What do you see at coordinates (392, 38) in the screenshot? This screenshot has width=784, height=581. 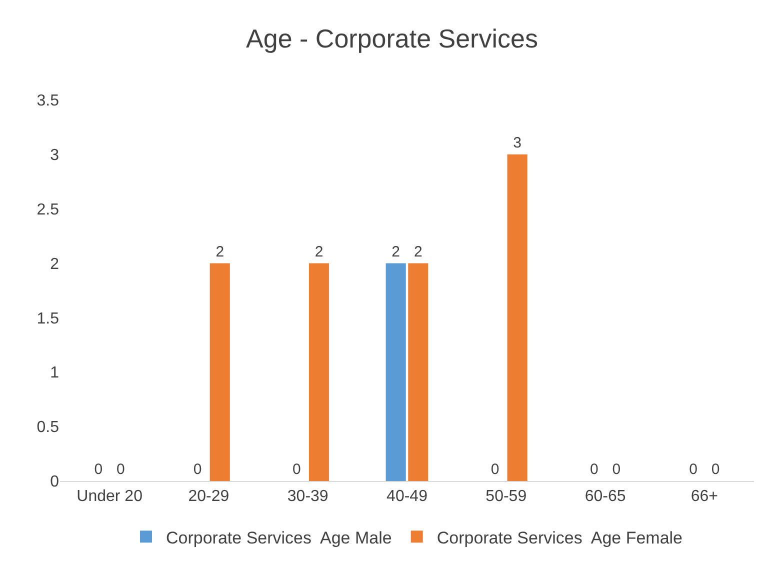 I see `chart-title: Age - Corporate Services` at bounding box center [392, 38].